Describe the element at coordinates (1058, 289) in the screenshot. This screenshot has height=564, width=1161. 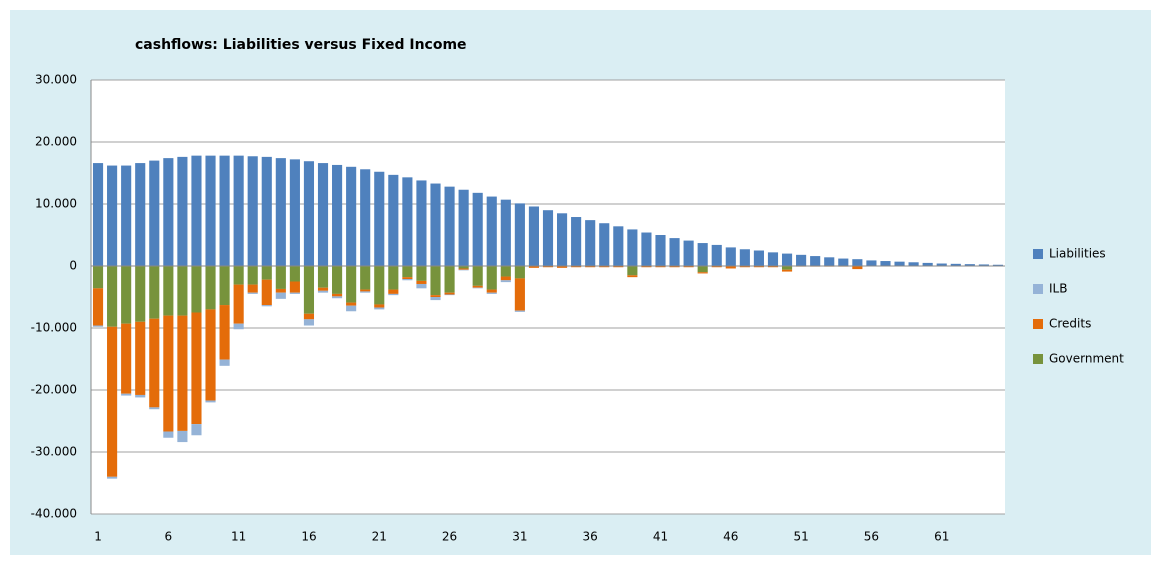
I see `legend-label: ILB` at that location.